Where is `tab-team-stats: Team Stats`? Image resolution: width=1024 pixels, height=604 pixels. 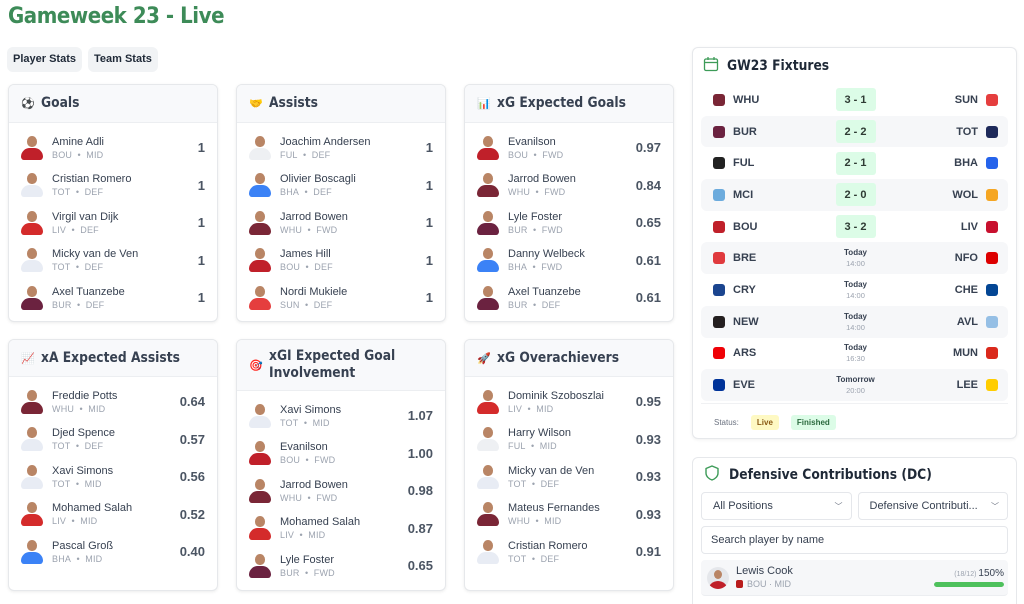
tab-team-stats: Team Stats is located at coordinates (122, 59).